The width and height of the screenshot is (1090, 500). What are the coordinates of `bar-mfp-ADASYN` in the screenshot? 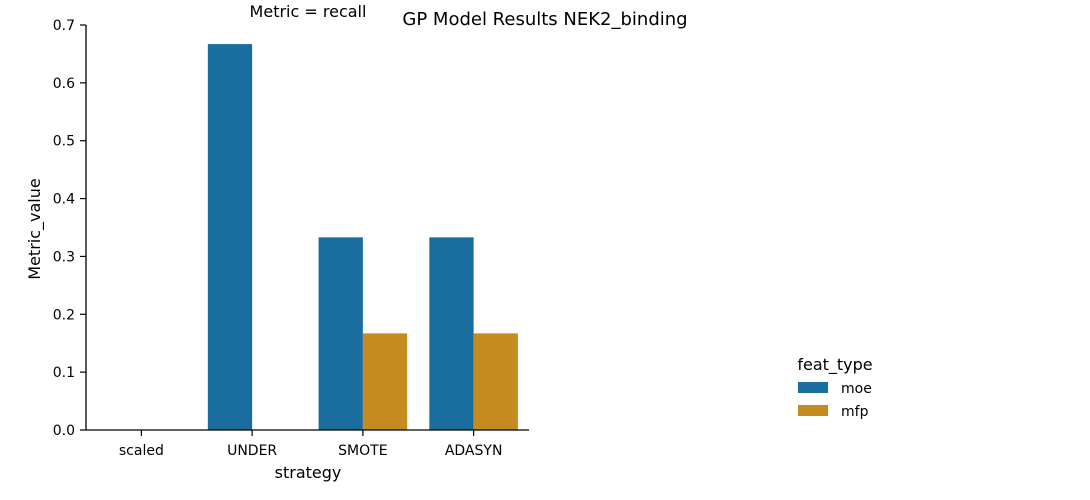 It's located at (495, 381).